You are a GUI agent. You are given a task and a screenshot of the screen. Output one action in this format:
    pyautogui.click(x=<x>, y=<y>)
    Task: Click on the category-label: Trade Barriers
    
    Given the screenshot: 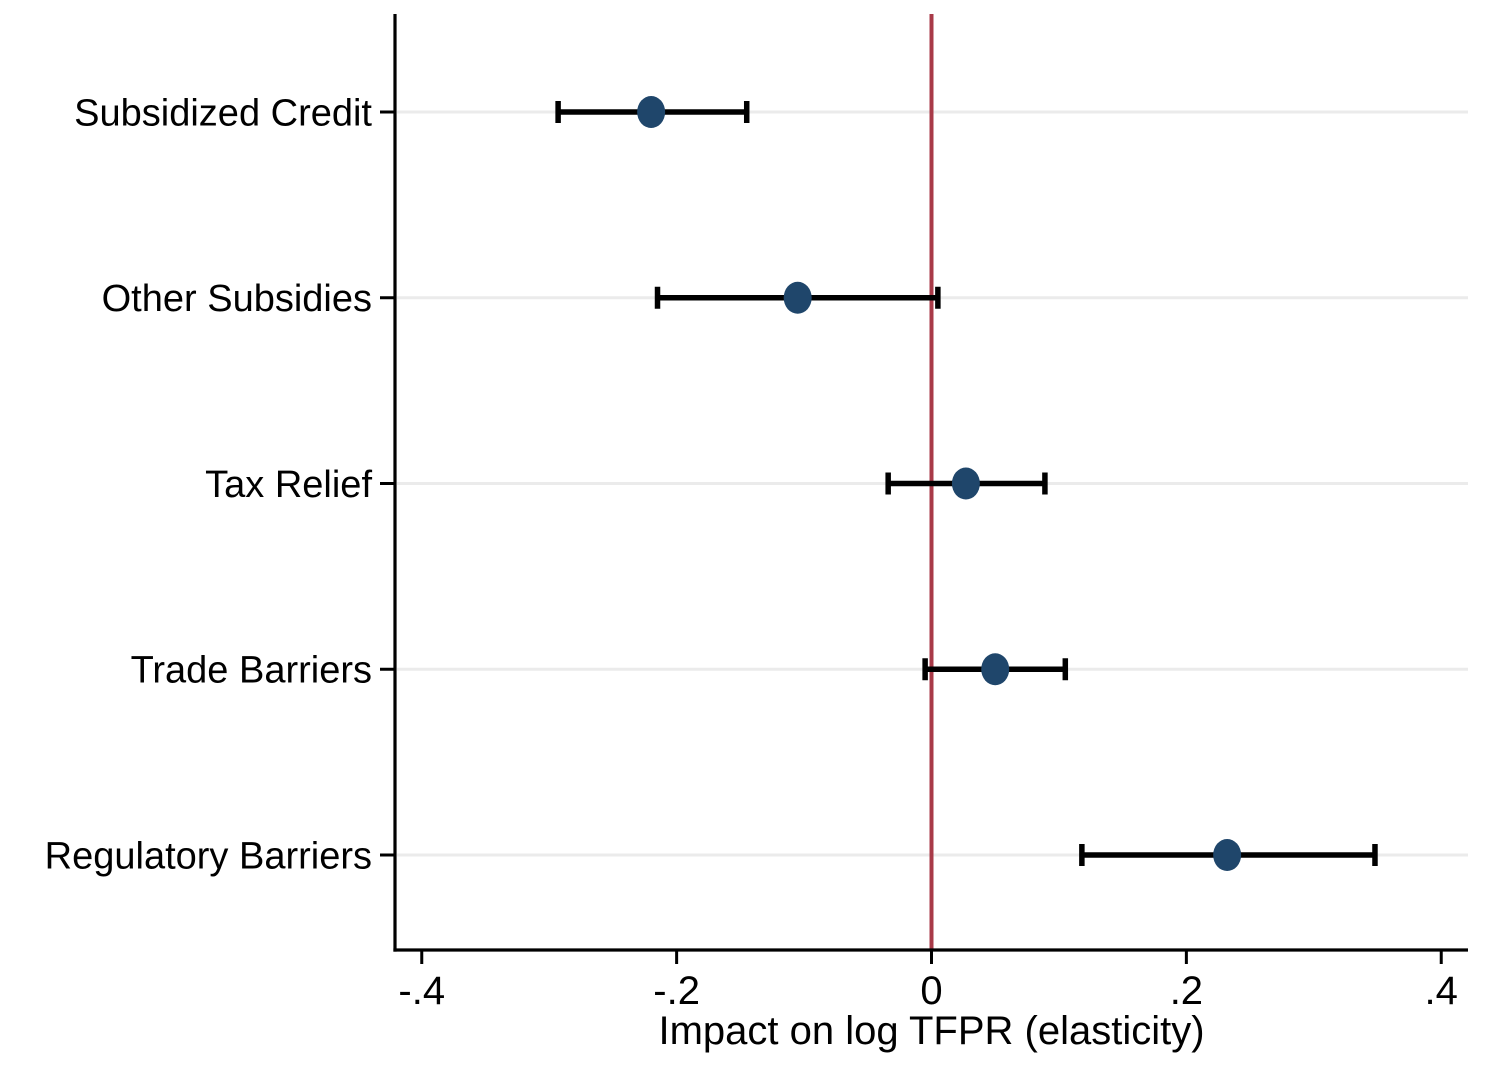 What is the action you would take?
    pyautogui.click(x=251, y=671)
    